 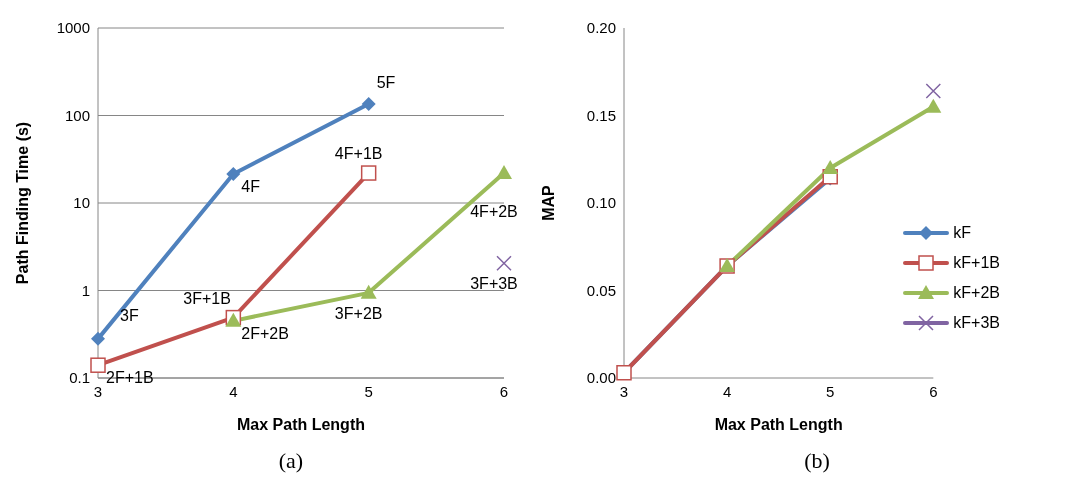 What do you see at coordinates (962, 233) in the screenshot?
I see `legend-label: kF` at bounding box center [962, 233].